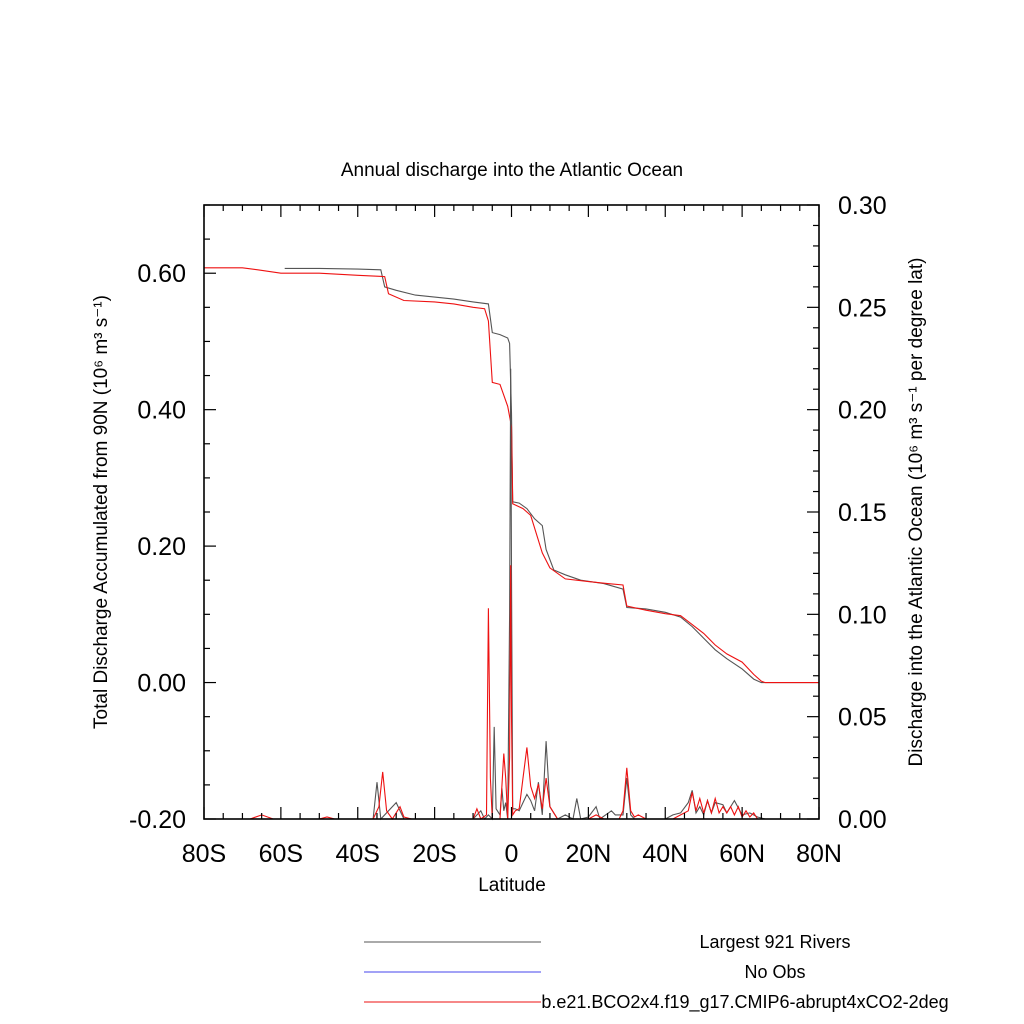 This screenshot has width=1024, height=1024. What do you see at coordinates (819, 854) in the screenshot?
I see `x-tick-label: 80N` at bounding box center [819, 854].